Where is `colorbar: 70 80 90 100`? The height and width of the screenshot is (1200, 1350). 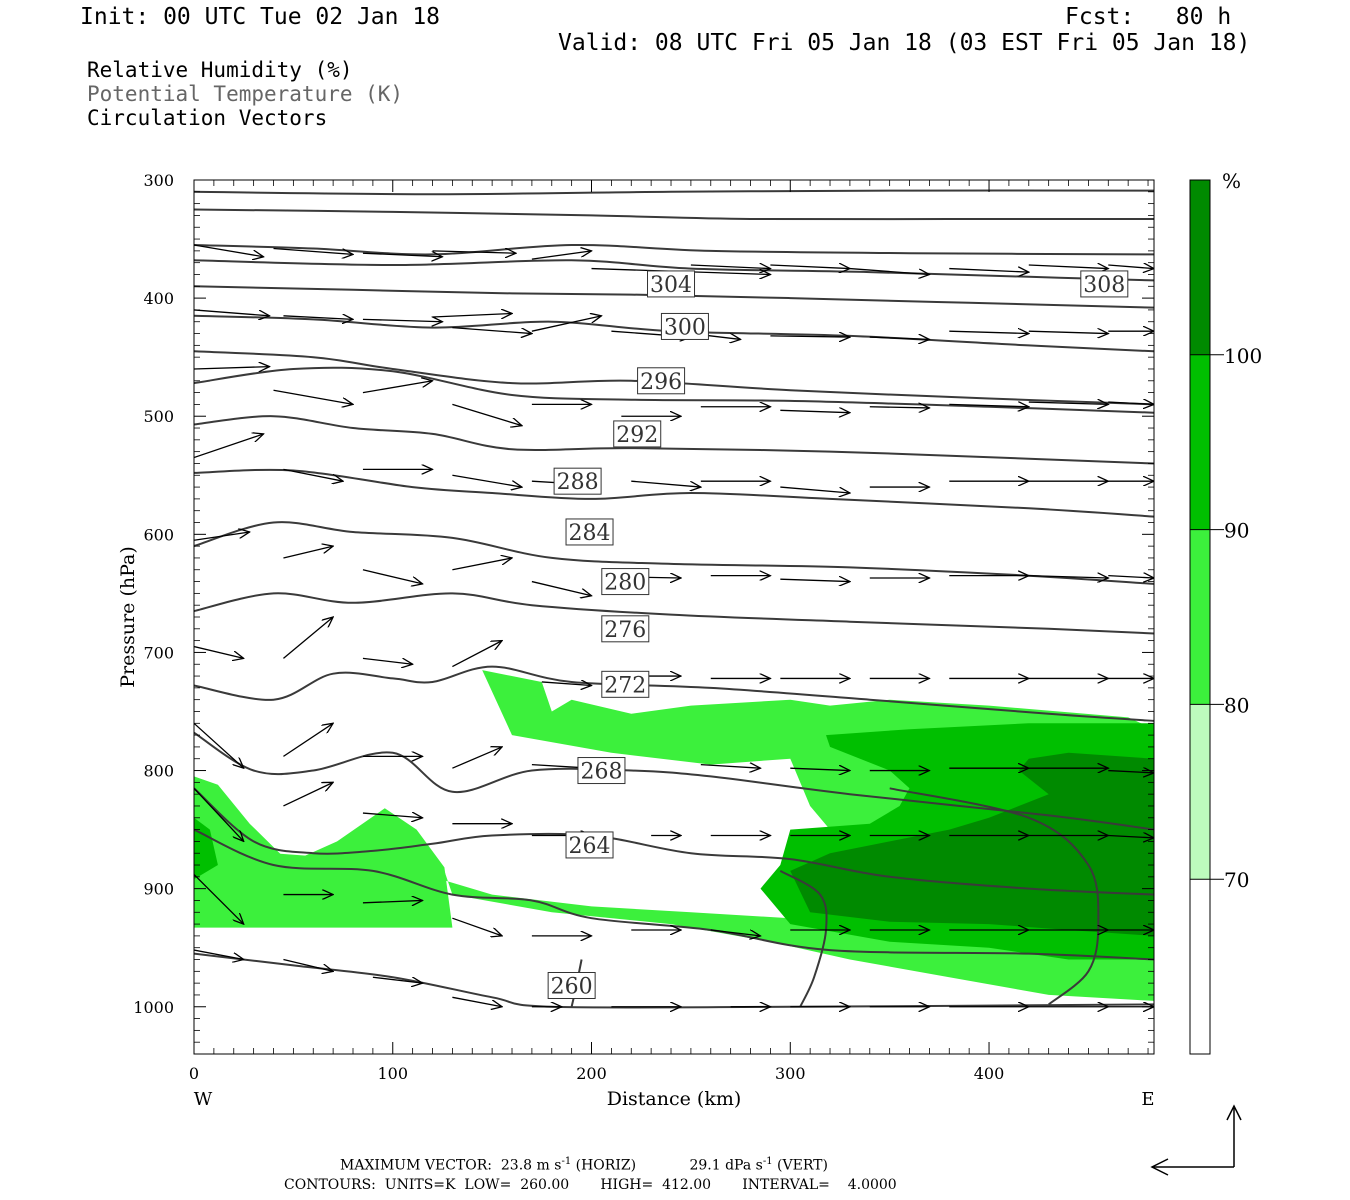
colorbar: 70 80 90 100 is located at coordinates (1225, 617).